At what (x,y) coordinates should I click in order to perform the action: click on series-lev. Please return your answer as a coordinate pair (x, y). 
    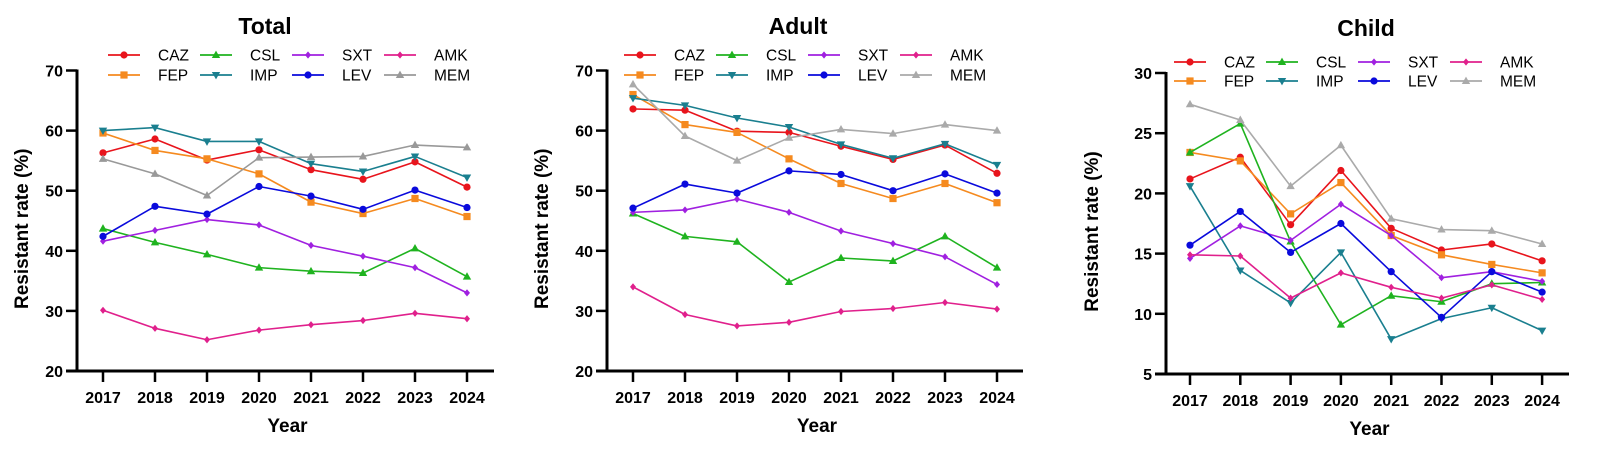
    Looking at the image, I should click on (285, 211).